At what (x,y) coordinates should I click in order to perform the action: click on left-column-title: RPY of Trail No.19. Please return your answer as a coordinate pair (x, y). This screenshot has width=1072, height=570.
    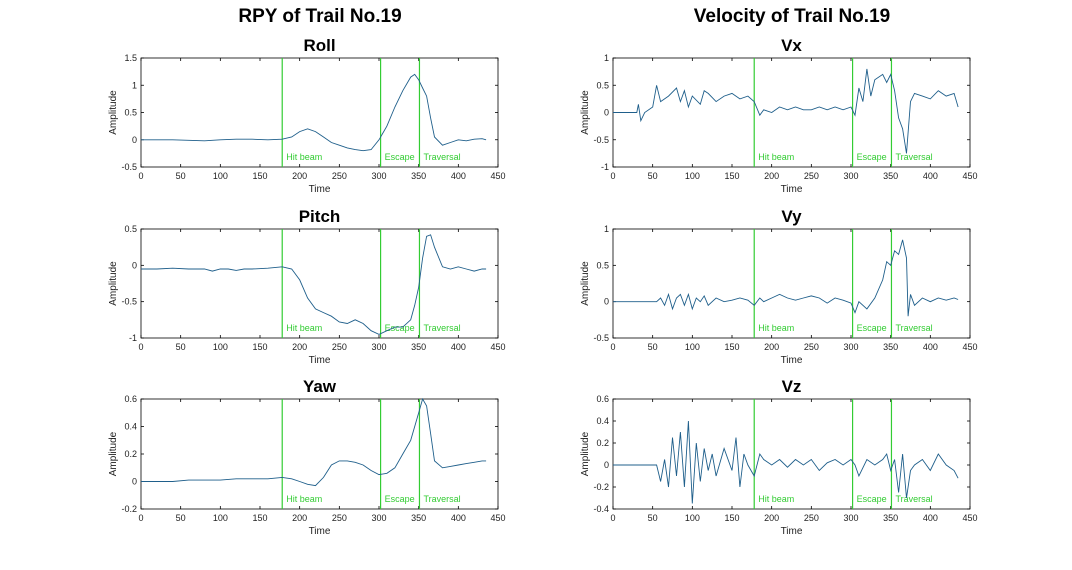
    Looking at the image, I should click on (320, 16).